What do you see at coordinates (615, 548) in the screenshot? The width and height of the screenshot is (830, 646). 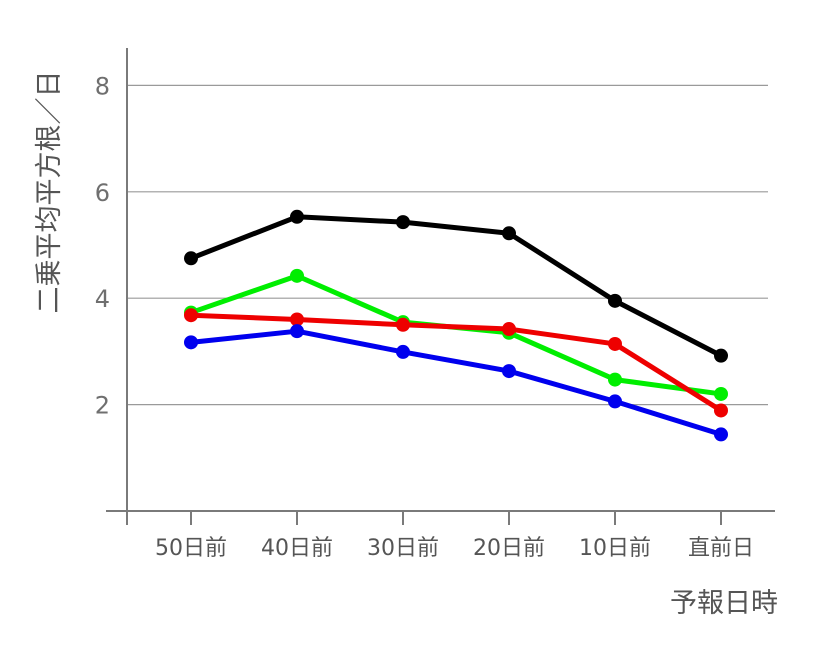 I see `x-tick-label: 10日前` at bounding box center [615, 548].